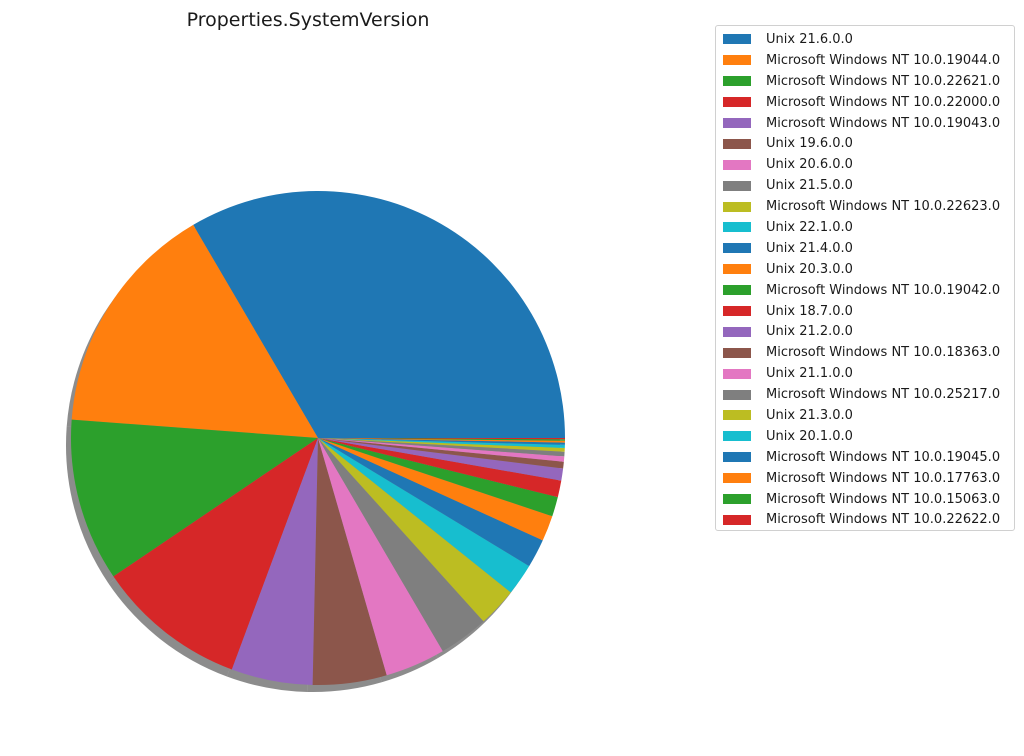  I want to click on legend-item: Unix 21.4.0.0, so click(865, 248).